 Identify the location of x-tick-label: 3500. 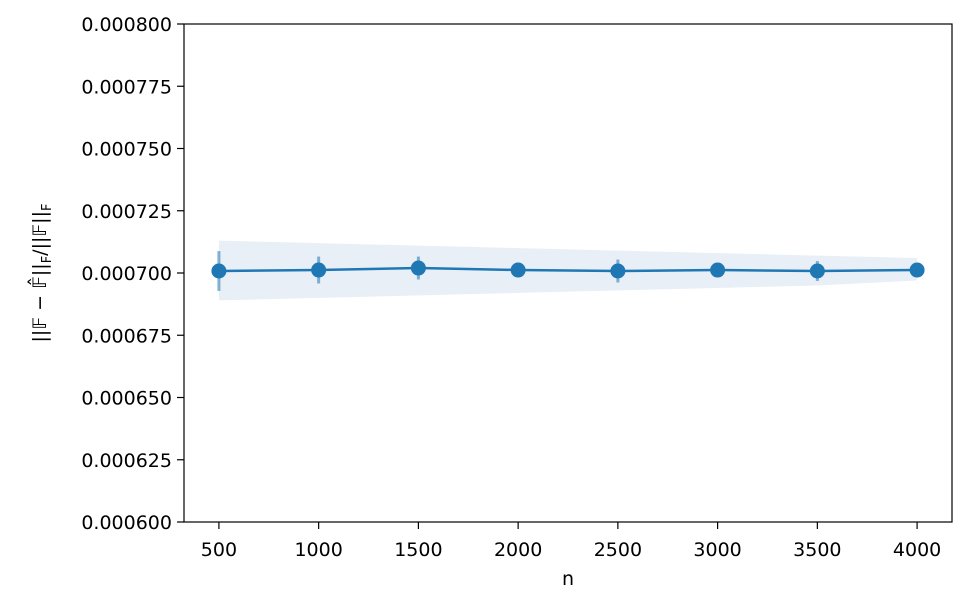
(817, 550).